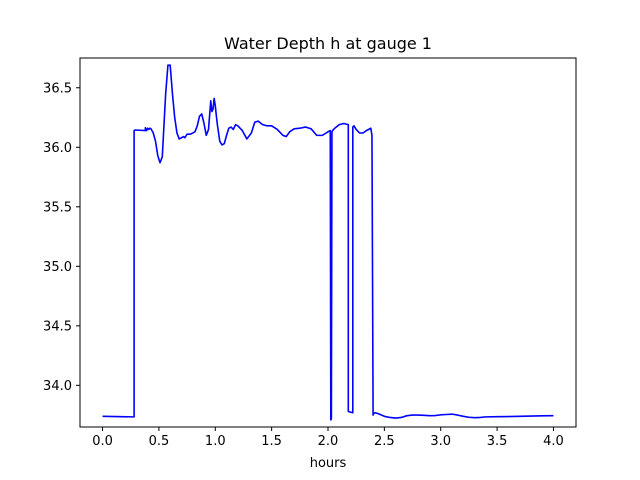  Describe the element at coordinates (271, 441) in the screenshot. I see `x-tick-label: 1.5` at that location.